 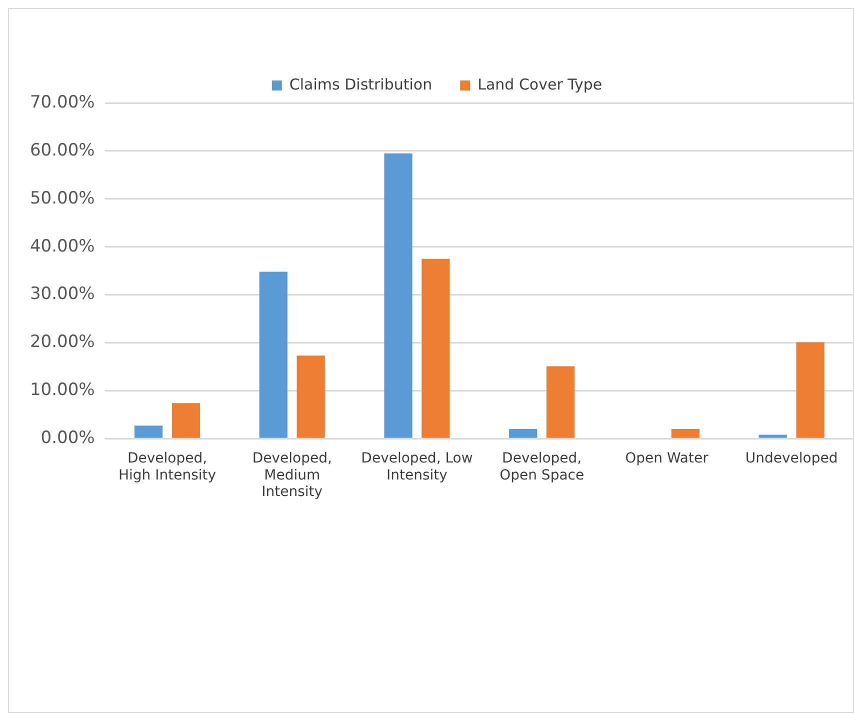 I want to click on legend-label: Claims Distribution, so click(x=360, y=84).